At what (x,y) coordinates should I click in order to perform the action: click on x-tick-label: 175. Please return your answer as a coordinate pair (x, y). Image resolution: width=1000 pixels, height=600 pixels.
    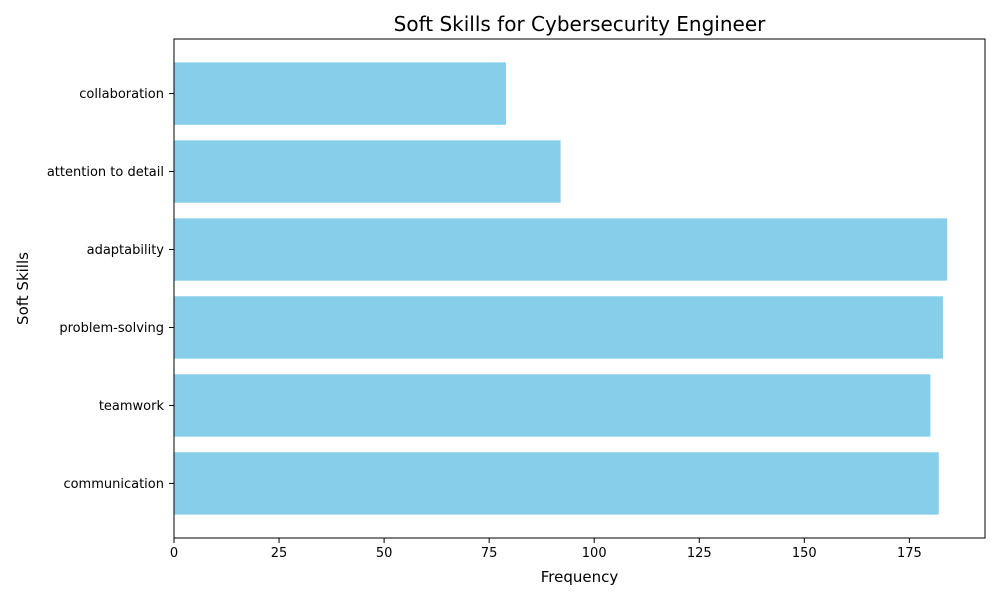
    Looking at the image, I should click on (909, 553).